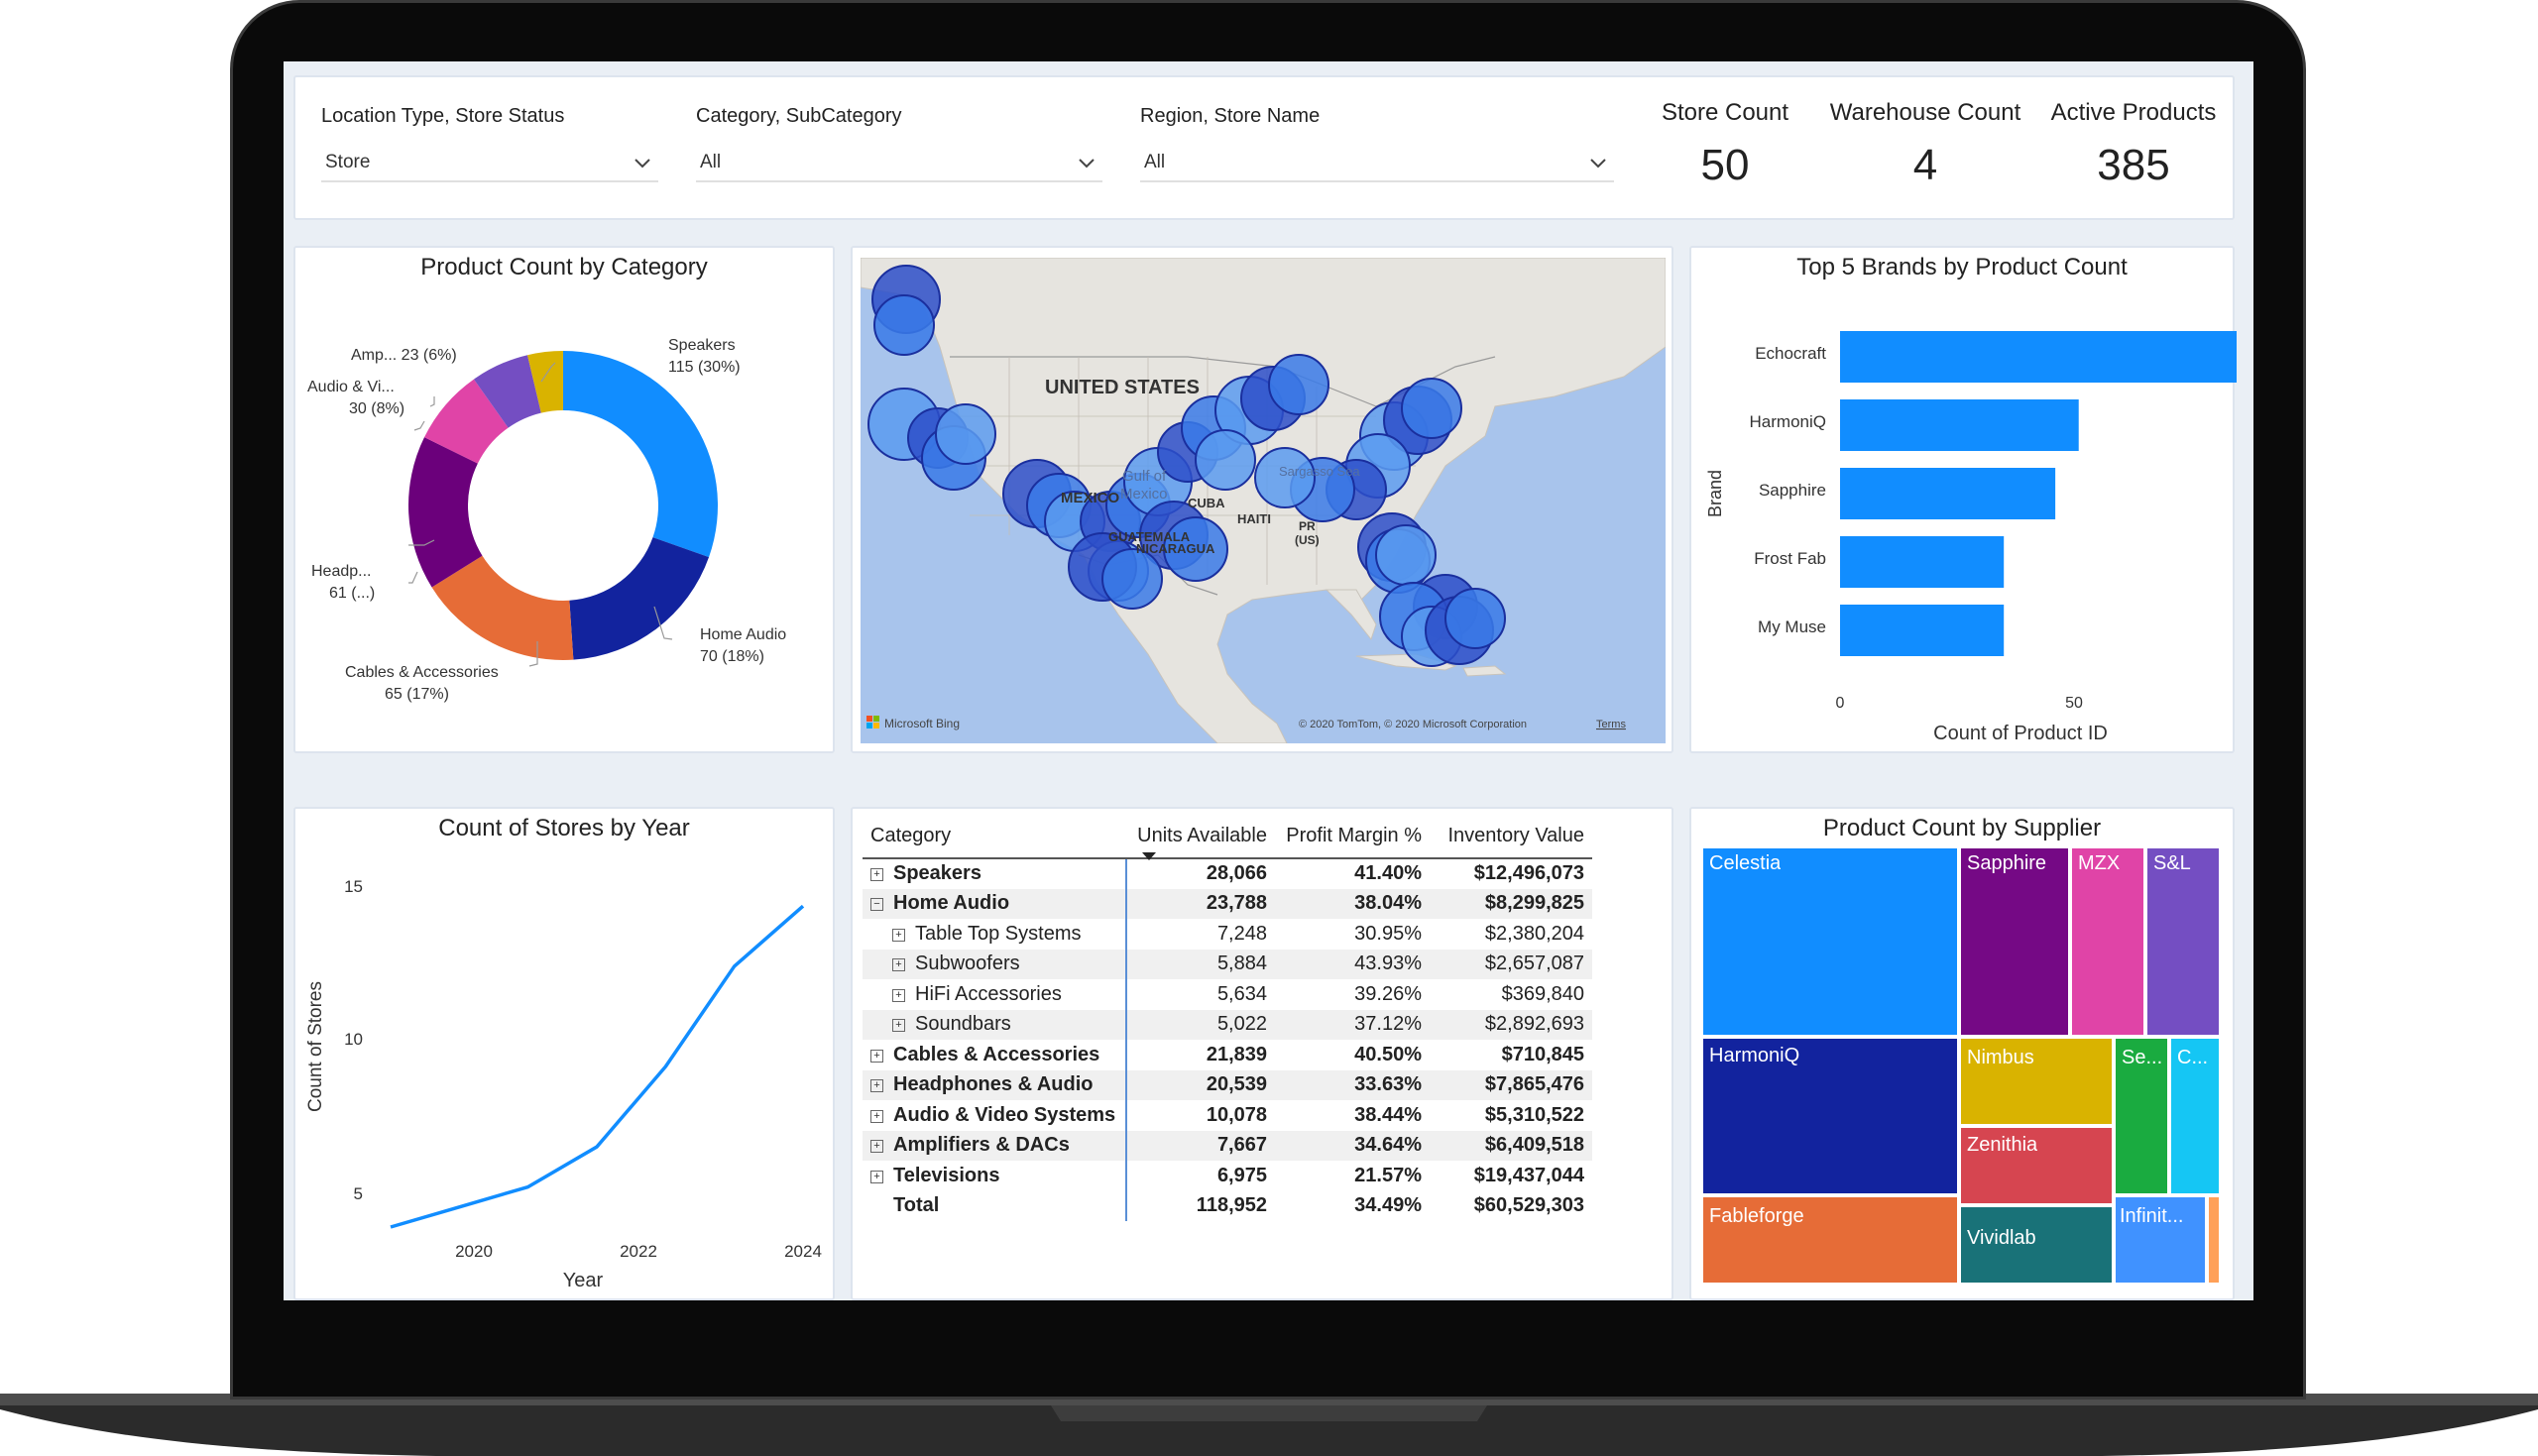 Image resolution: width=2538 pixels, height=1456 pixels. I want to click on sort-descending-icon, so click(1149, 857).